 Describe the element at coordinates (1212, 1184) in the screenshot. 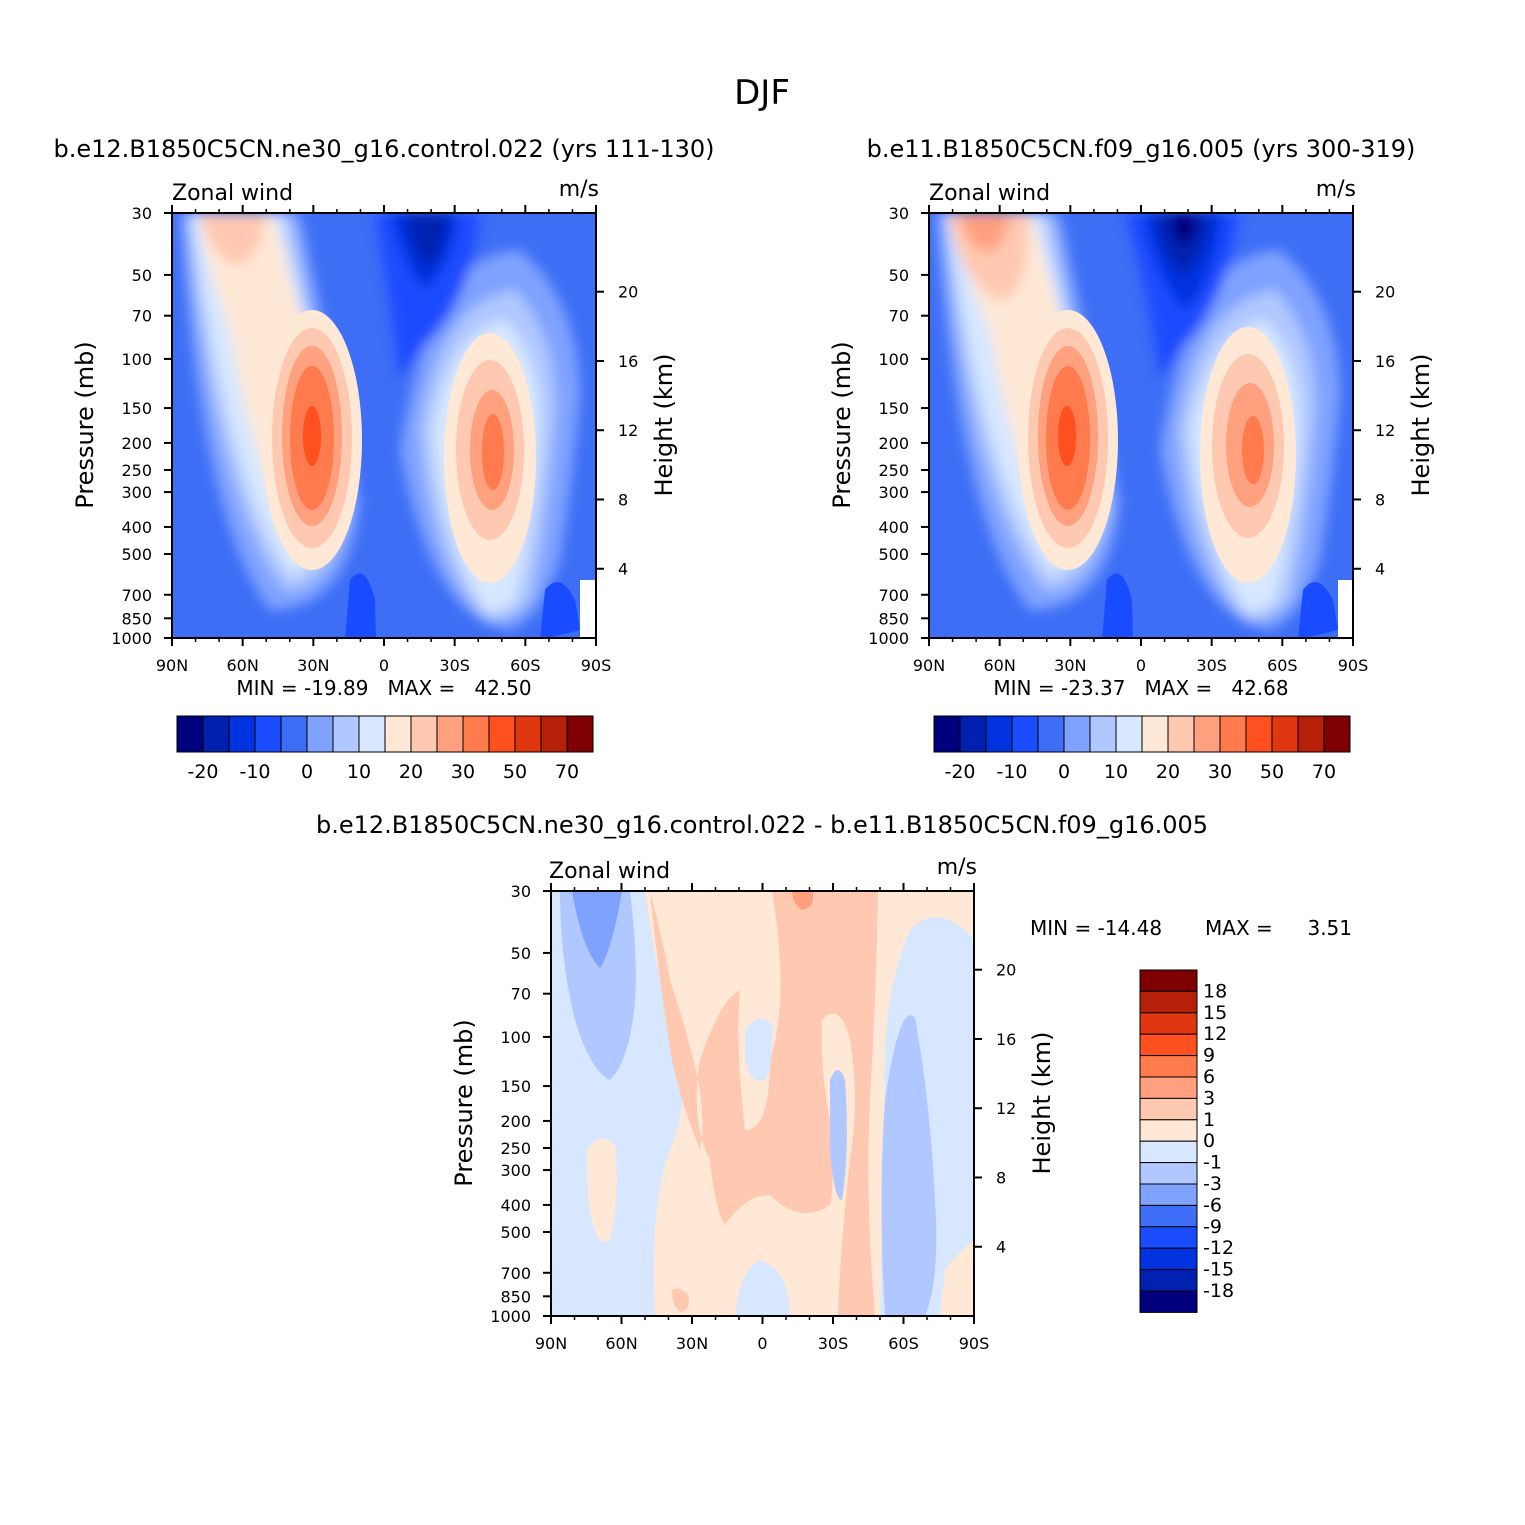

I see `colorbar-label: -3` at that location.